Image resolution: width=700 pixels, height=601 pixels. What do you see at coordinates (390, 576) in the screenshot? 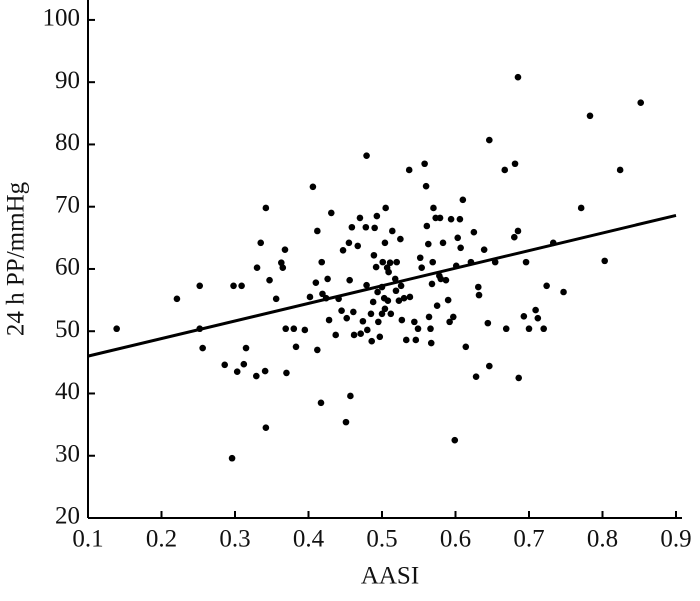
I see `x-axis-label: AASI` at bounding box center [390, 576].